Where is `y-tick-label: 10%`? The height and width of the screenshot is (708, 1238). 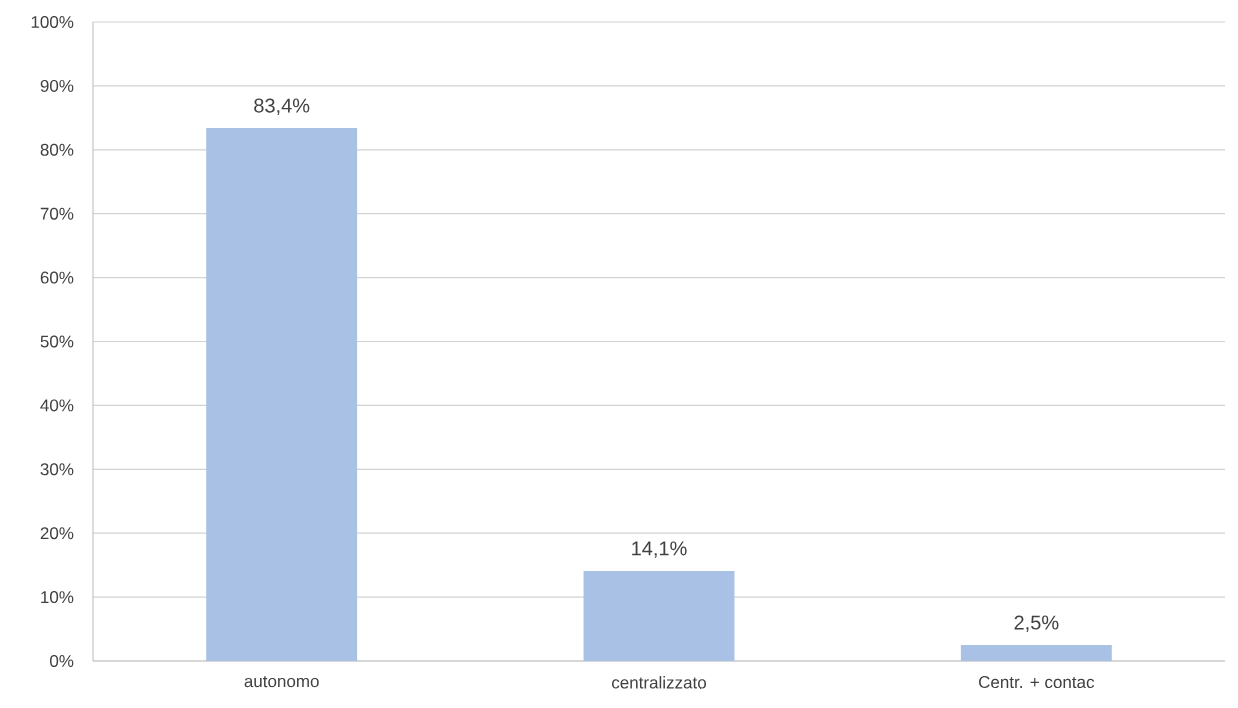
y-tick-label: 10% is located at coordinates (57, 597).